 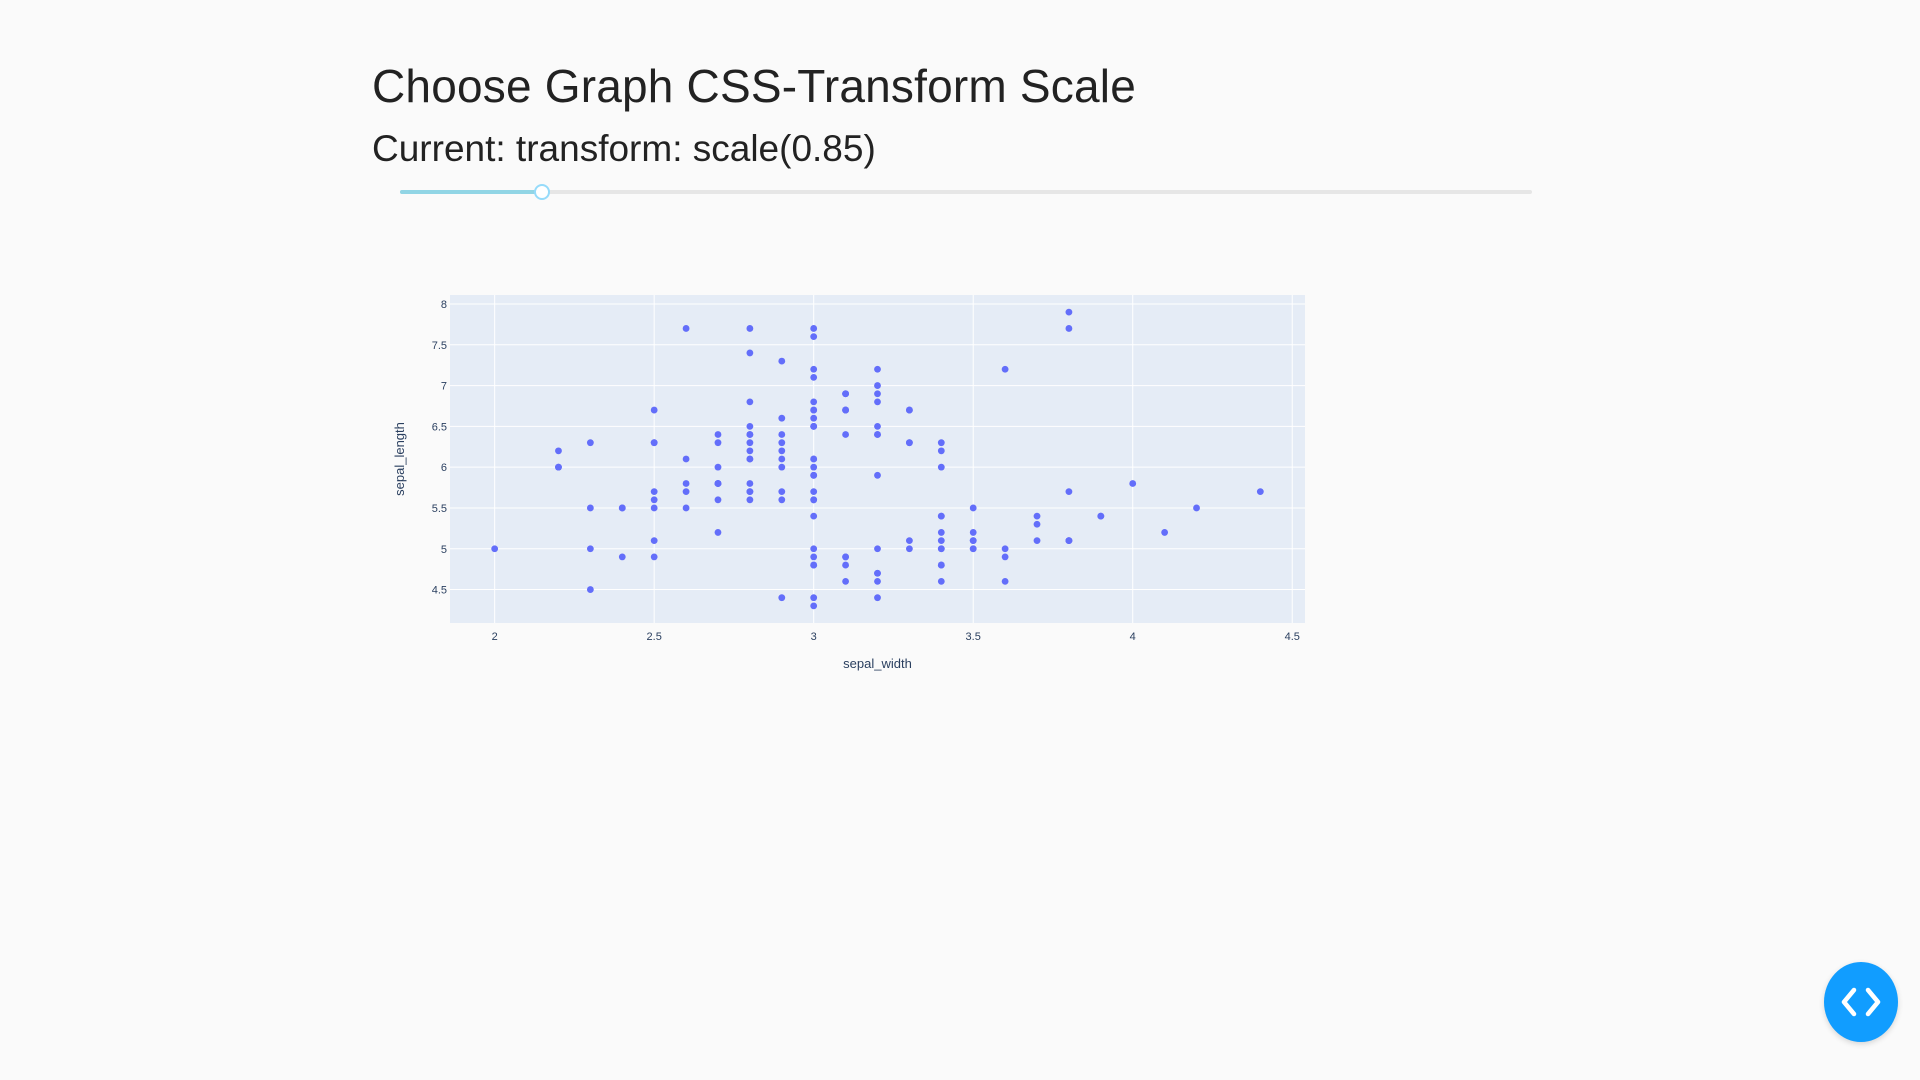 What do you see at coordinates (877, 459) in the screenshot?
I see `data-points` at bounding box center [877, 459].